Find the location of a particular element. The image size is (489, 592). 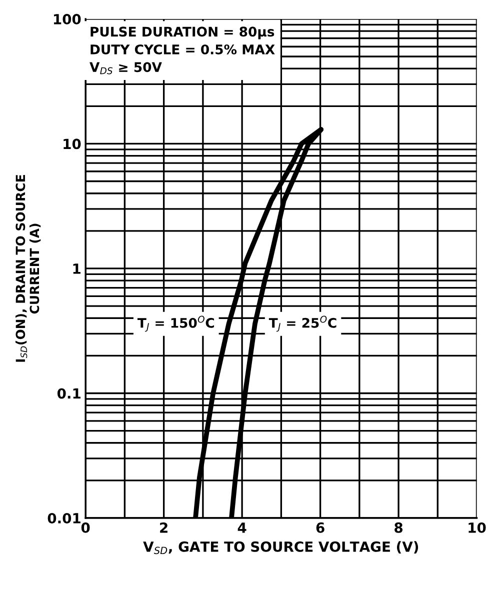

y-axis-title: I$_{SD}$(ON), DRAIN TO SOURCE CURRENT (A) is located at coordinates (28, 268).